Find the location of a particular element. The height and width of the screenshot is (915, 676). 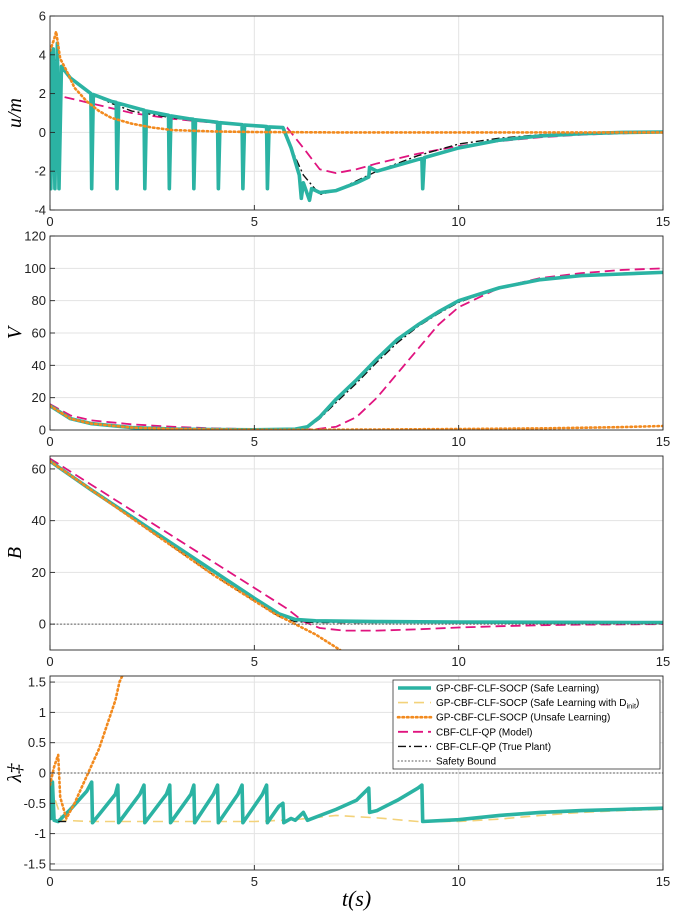

y-tick-label: 4 is located at coordinates (42, 54).